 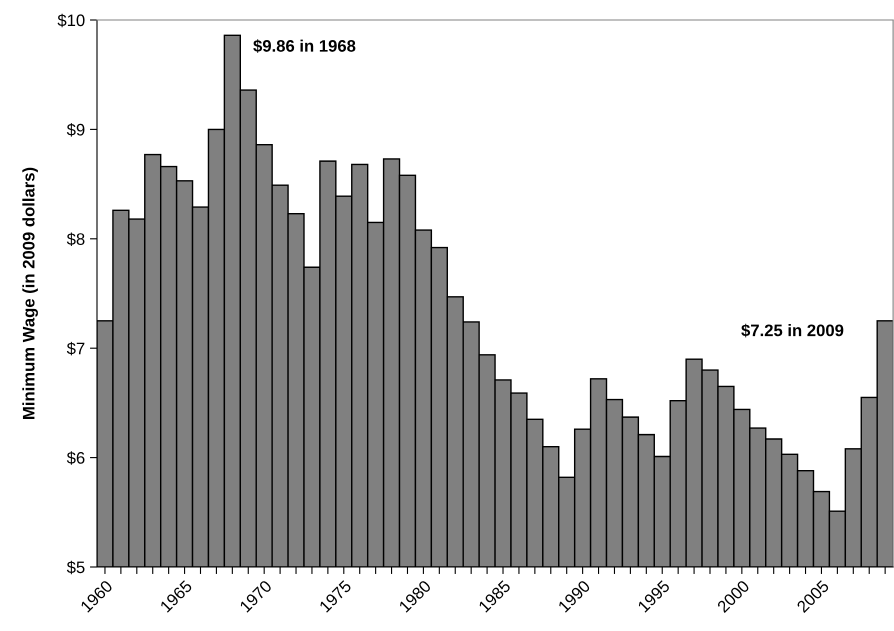 What do you see at coordinates (304, 46) in the screenshot?
I see `annotation: $9.86 in 1968` at bounding box center [304, 46].